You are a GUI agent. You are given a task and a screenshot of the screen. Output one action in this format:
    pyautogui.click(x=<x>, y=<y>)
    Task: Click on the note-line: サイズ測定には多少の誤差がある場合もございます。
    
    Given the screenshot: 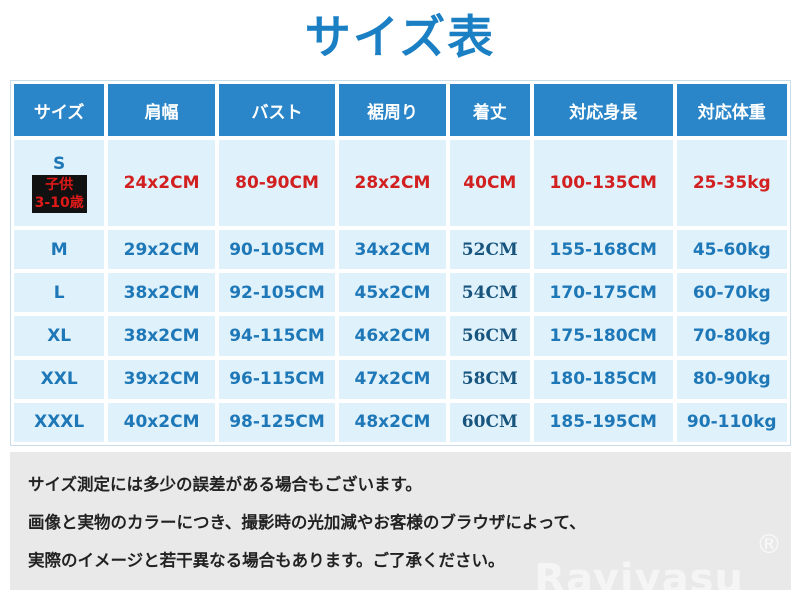 What is the action you would take?
    pyautogui.click(x=225, y=484)
    